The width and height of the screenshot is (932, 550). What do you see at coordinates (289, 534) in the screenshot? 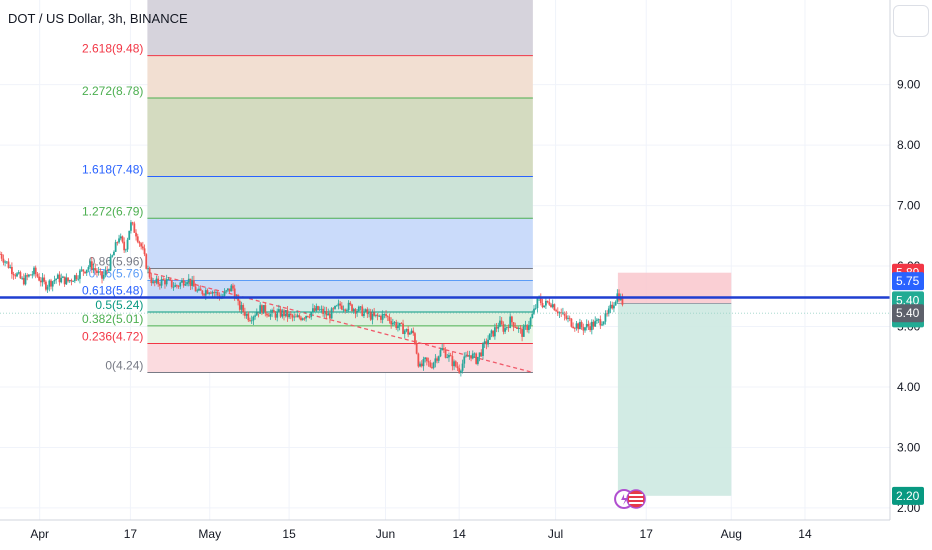
I see `x-tick-label: 15` at bounding box center [289, 534].